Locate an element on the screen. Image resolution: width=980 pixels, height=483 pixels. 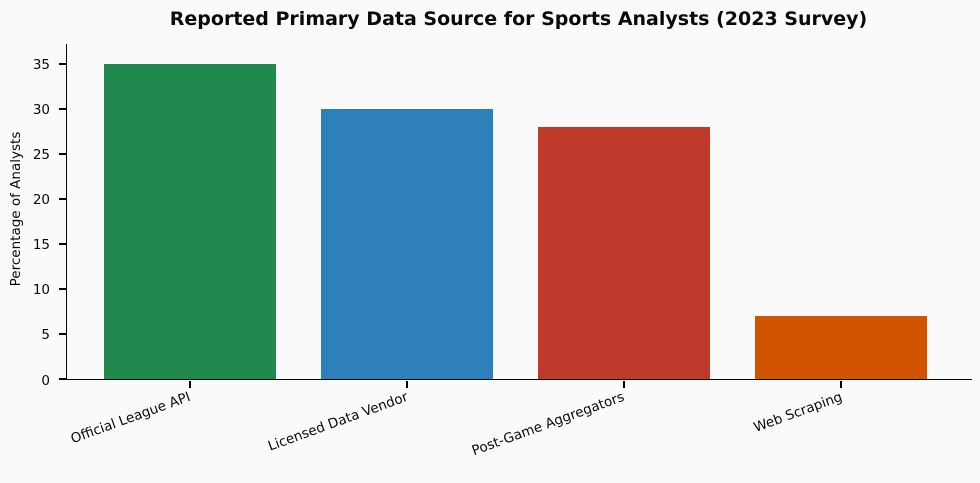
x-tick-label: Licensed Data Vendor is located at coordinates (337, 422).